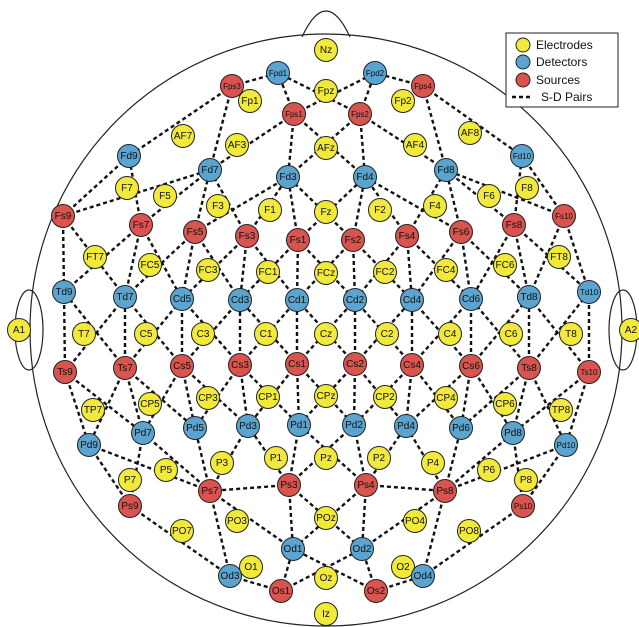  I want to click on detector-node-fd10: Fd10, so click(522, 156).